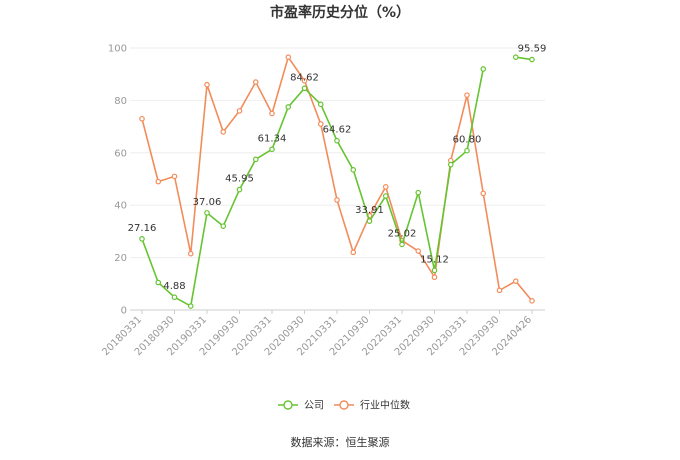  I want to click on data-label: 4.88, so click(174, 286).